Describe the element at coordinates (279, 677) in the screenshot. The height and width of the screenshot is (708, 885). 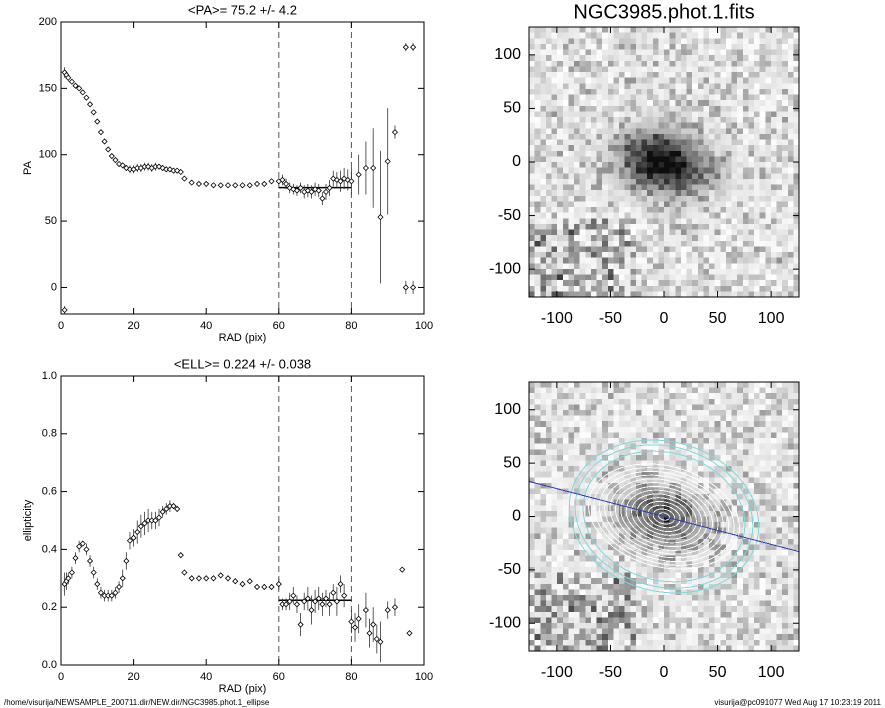
I see `x-tick-label: 60` at that location.